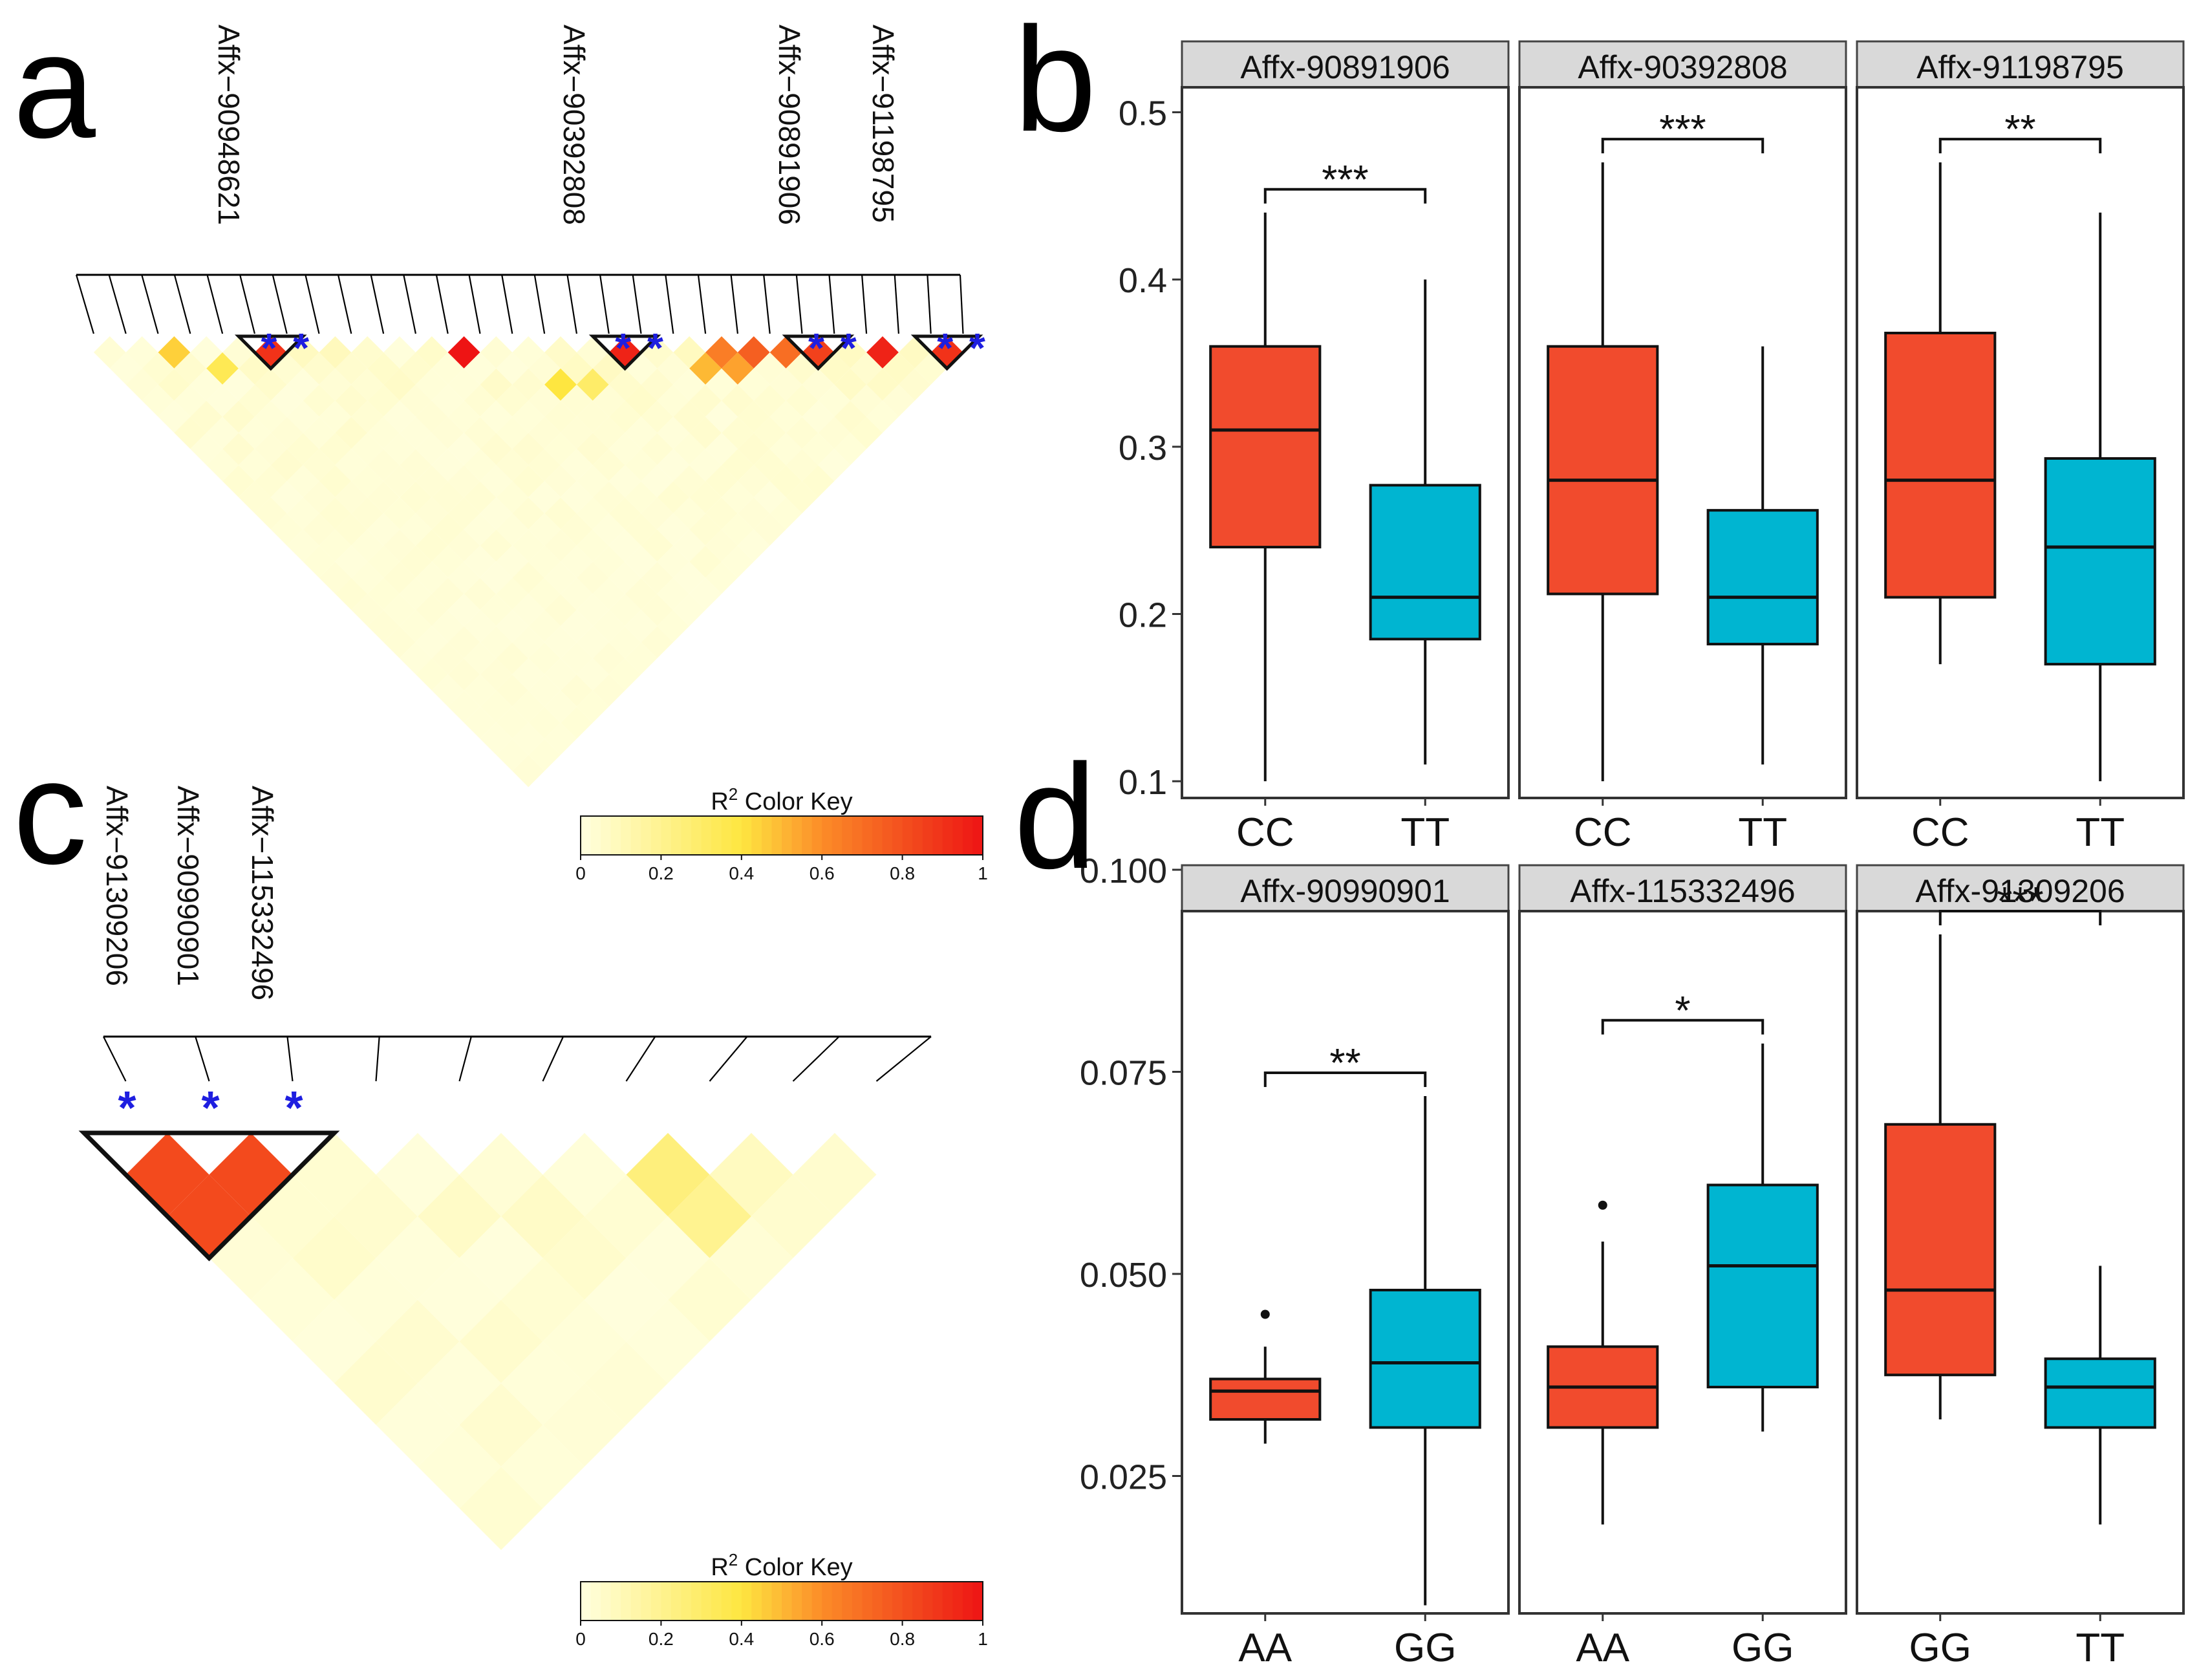 The height and width of the screenshot is (1680, 2199). I want to click on panel-c-cells, so click(501, 1341).